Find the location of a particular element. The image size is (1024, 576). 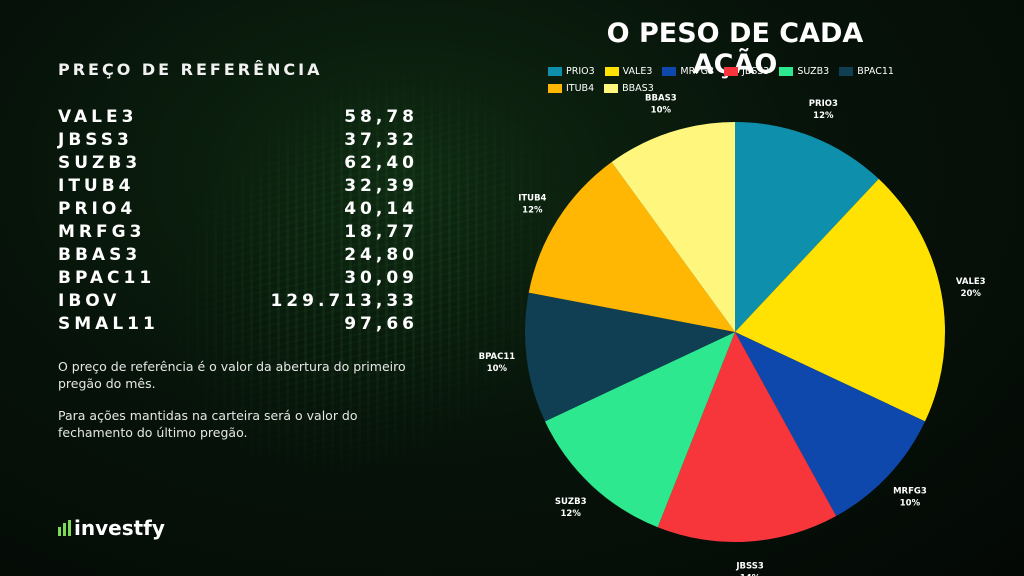

price-row: IBOV 129.713,33 is located at coordinates (238, 301).